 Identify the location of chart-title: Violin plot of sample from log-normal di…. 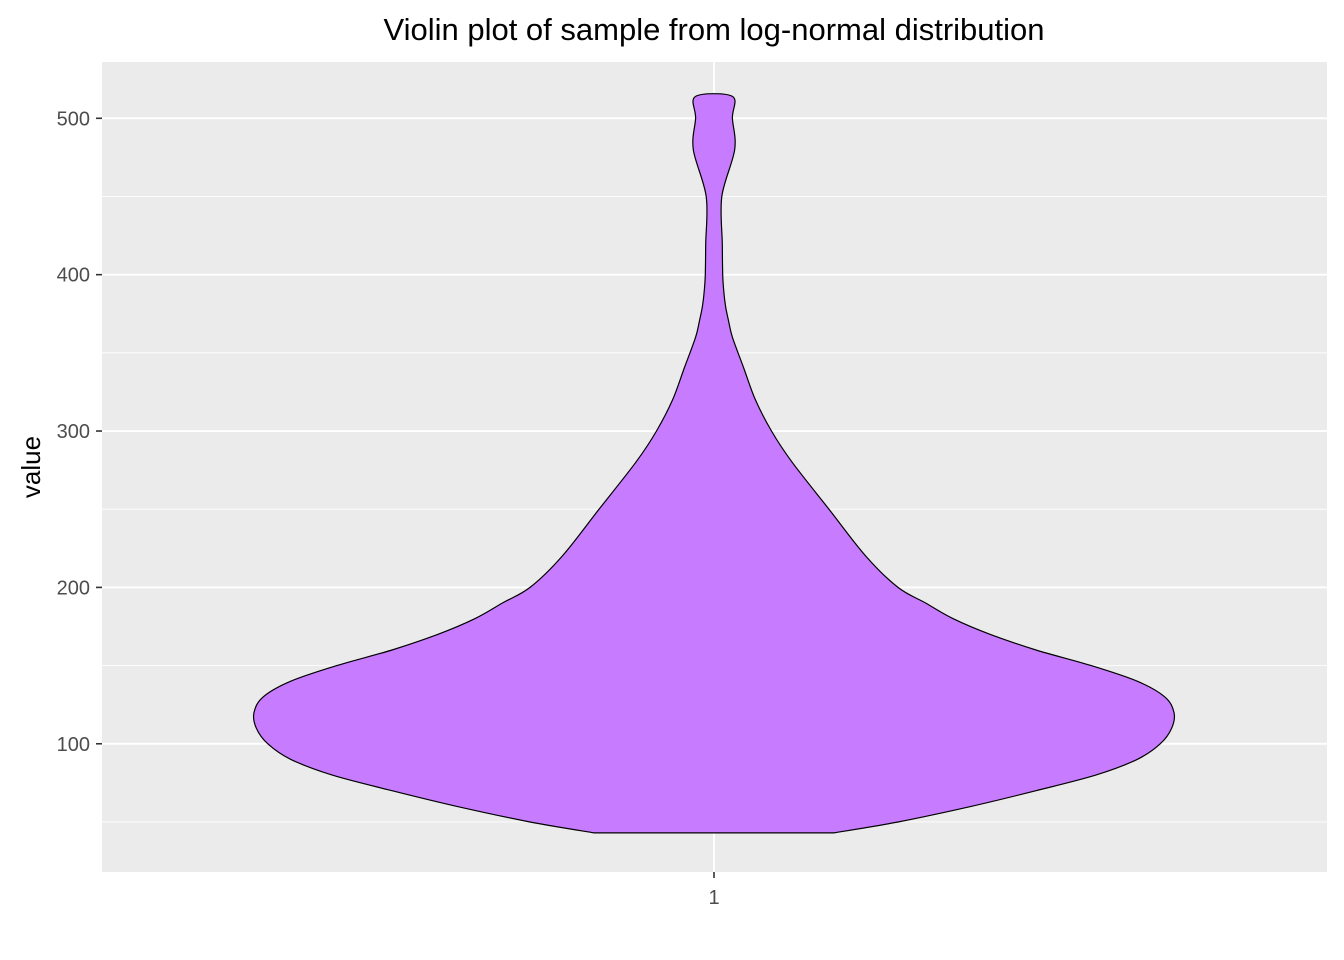
(713, 29).